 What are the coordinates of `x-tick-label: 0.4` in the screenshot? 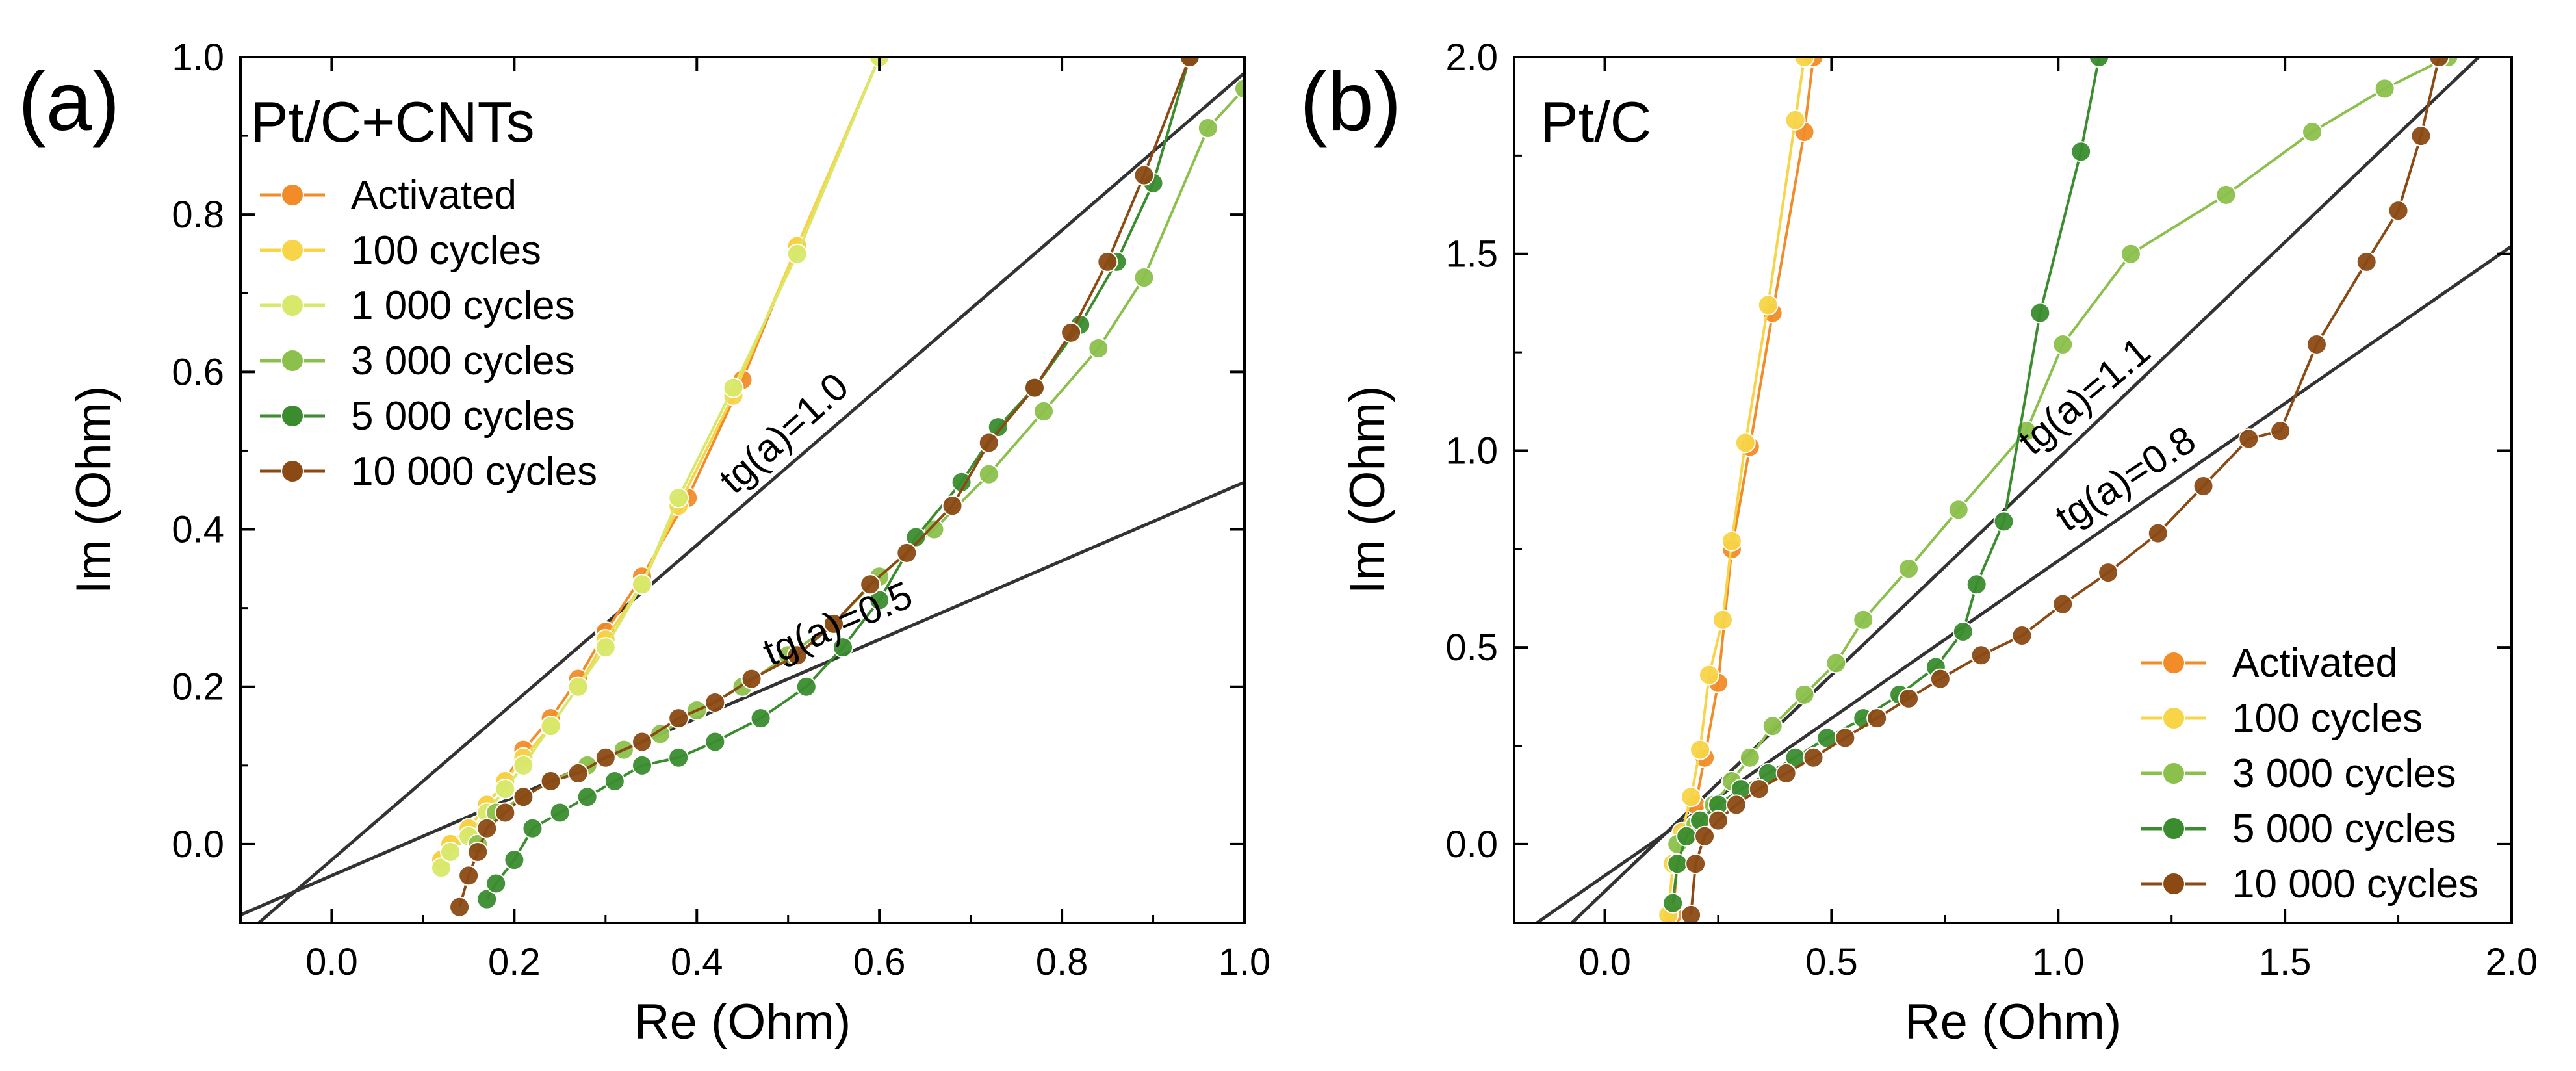 It's located at (697, 962).